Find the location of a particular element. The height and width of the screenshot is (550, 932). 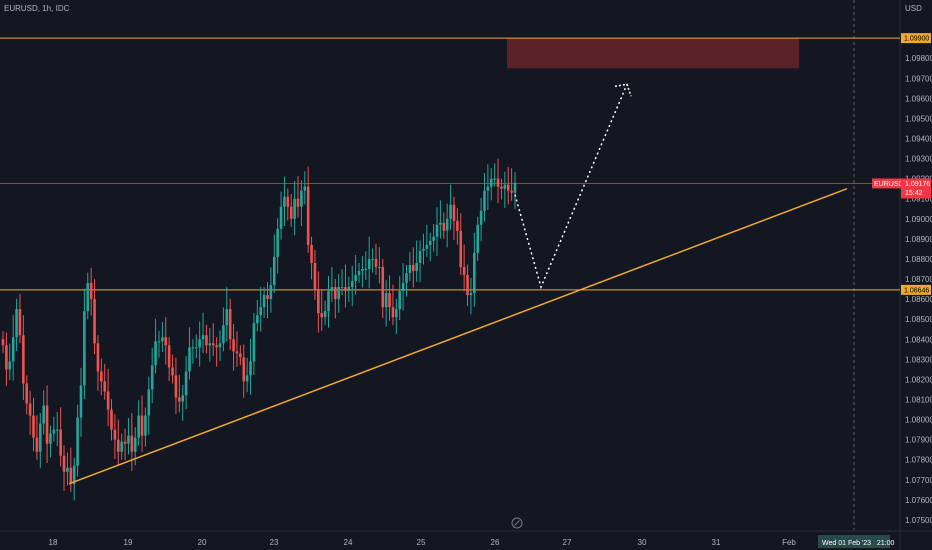

crosshair-date-text: Wed 01 Feb '23 21:00 is located at coordinates (858, 543).